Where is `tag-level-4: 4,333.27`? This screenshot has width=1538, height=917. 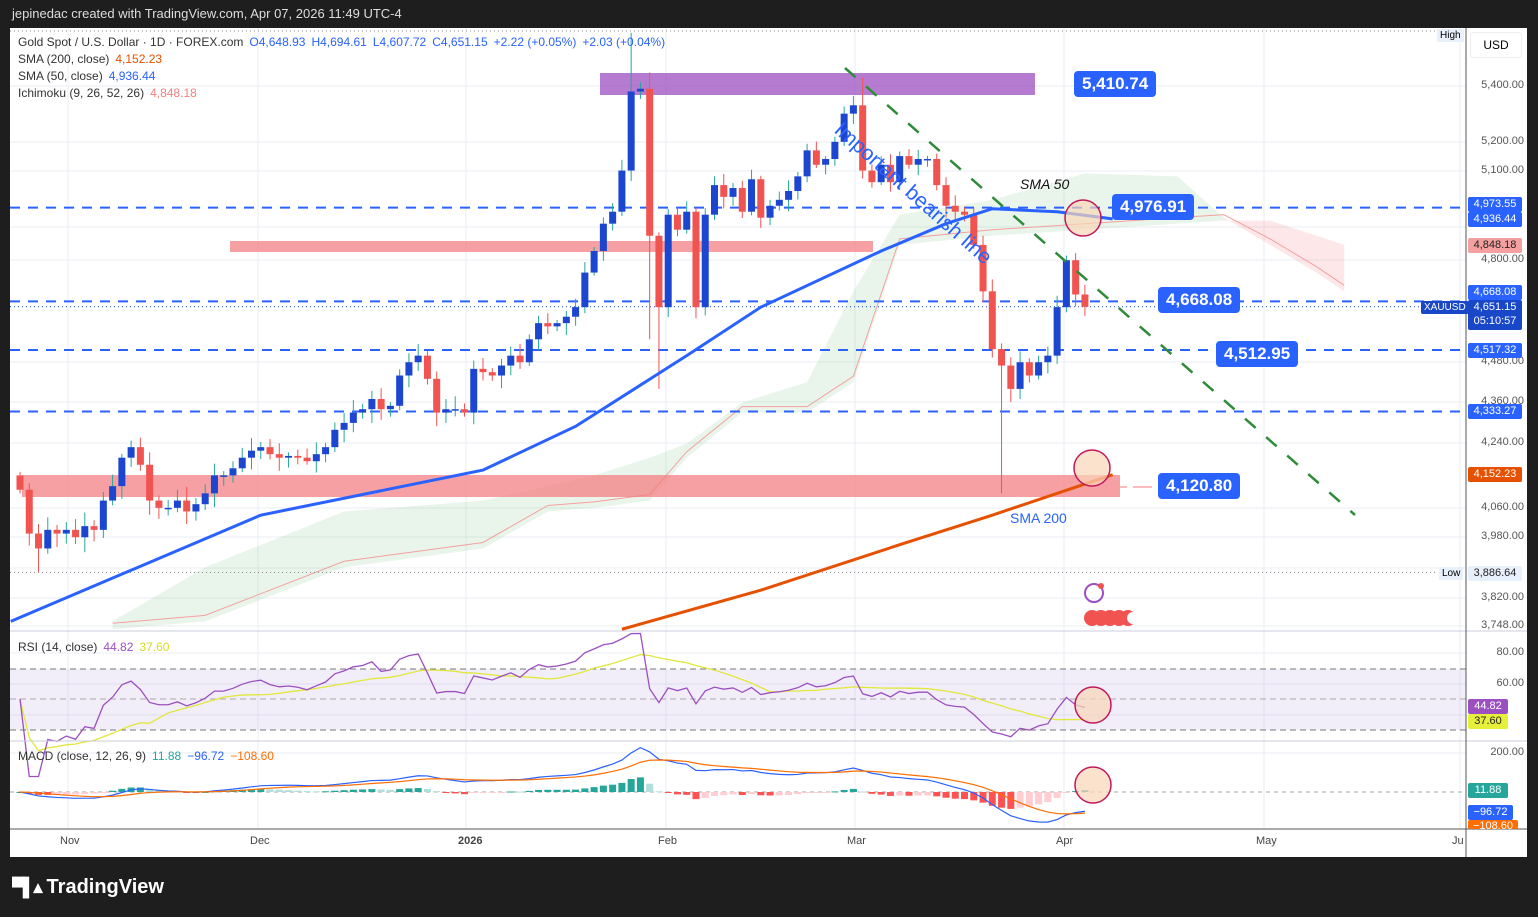
tag-level-4: 4,333.27 is located at coordinates (1495, 411).